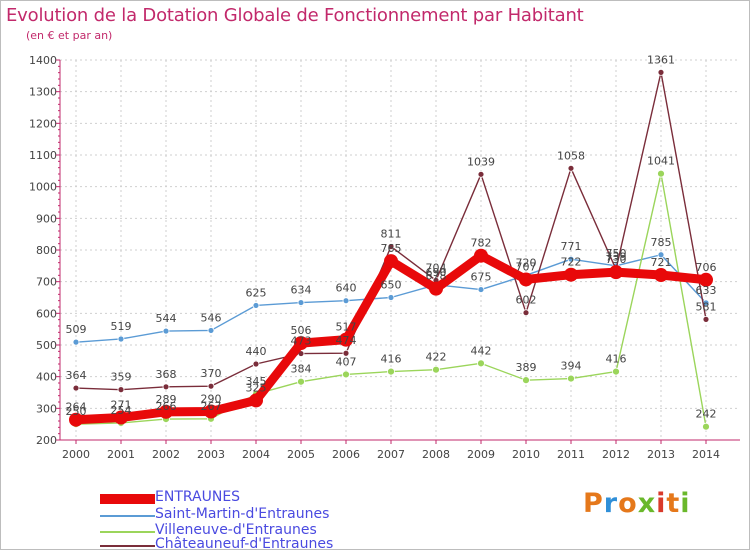  What do you see at coordinates (391, 234) in the screenshot?
I see `data-label: 811` at bounding box center [391, 234].